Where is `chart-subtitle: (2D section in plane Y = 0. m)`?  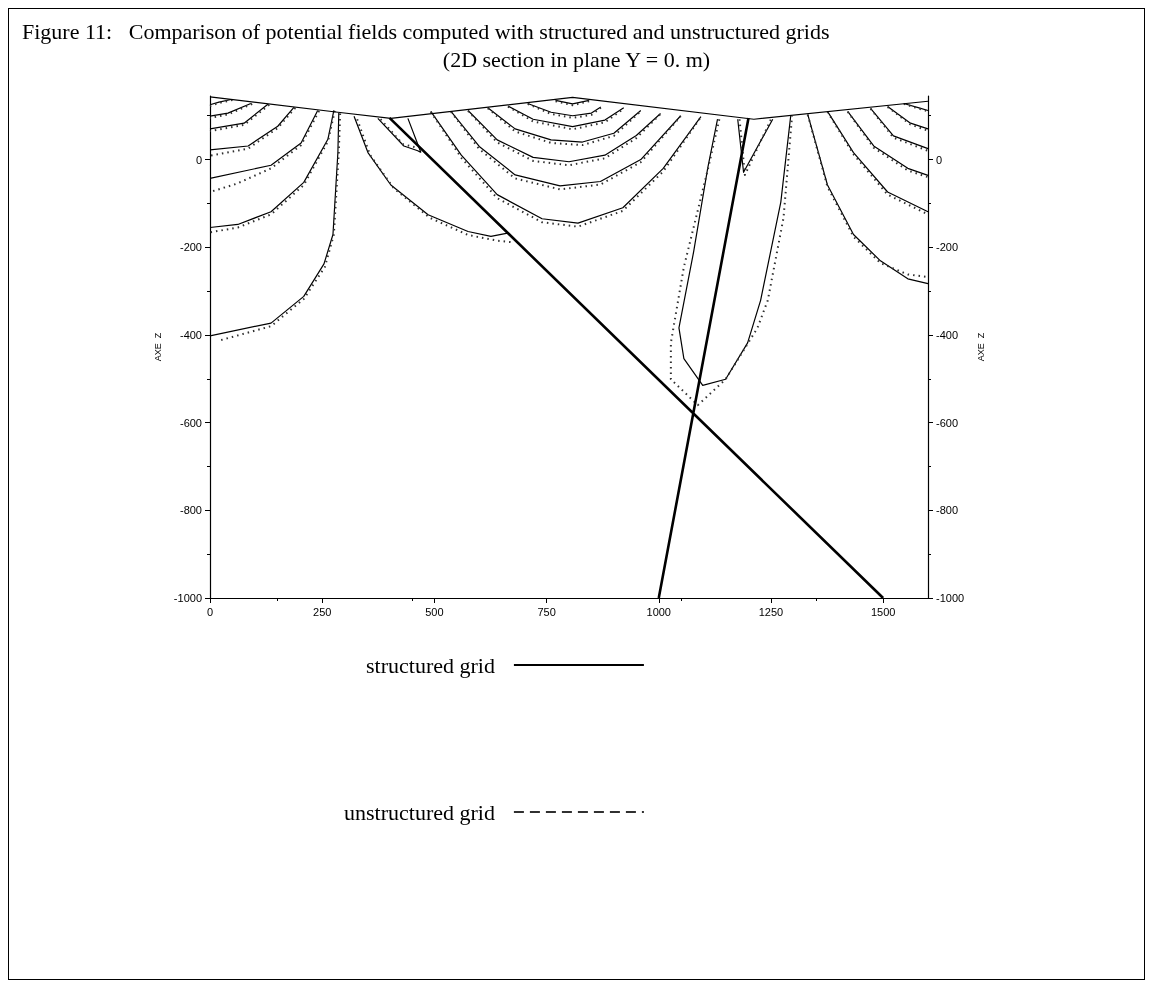 chart-subtitle: (2D section in plane Y = 0. m) is located at coordinates (576, 59).